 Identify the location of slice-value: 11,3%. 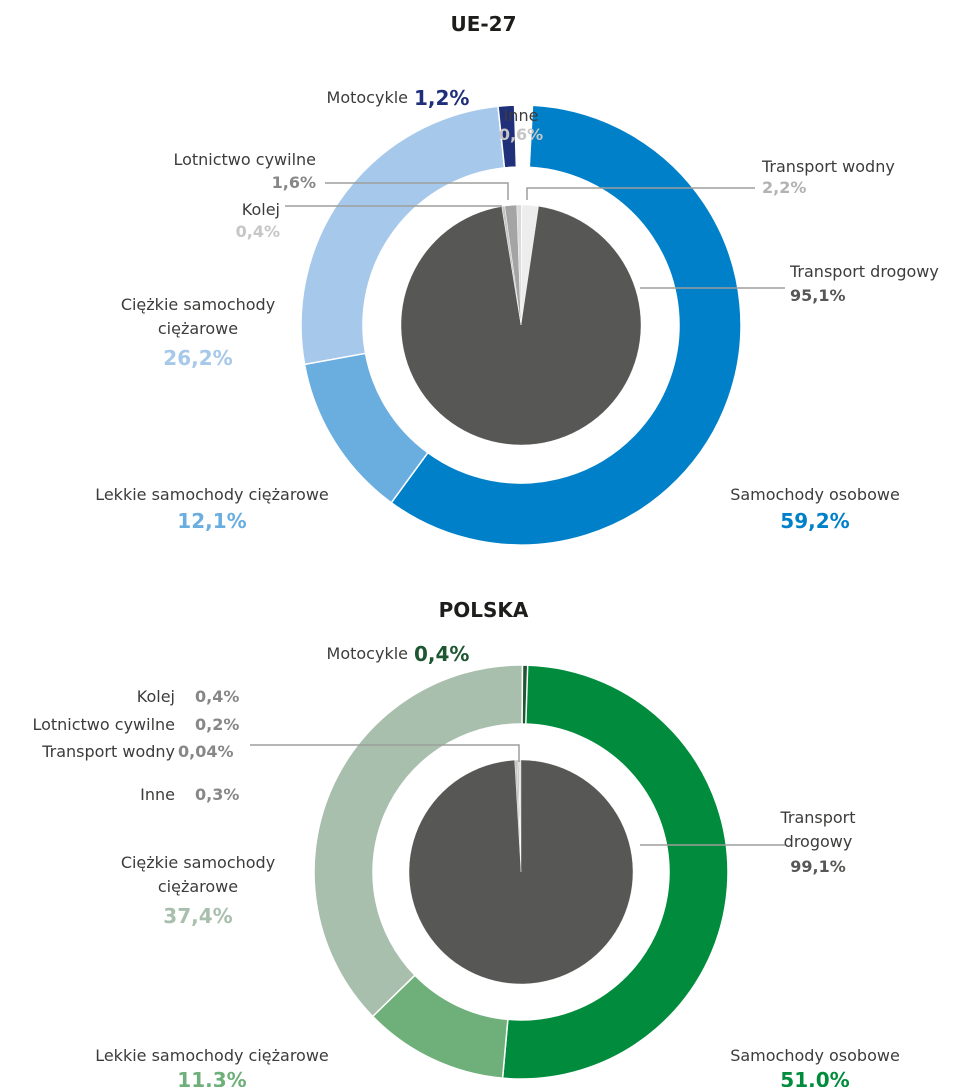
(212, 1077).